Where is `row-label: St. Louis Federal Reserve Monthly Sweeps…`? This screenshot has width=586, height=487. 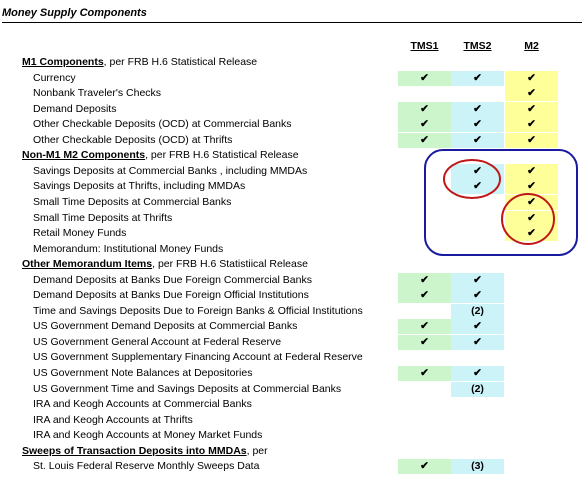
row-label: St. Louis Federal Reserve Monthly Sweeps… is located at coordinates (146, 466).